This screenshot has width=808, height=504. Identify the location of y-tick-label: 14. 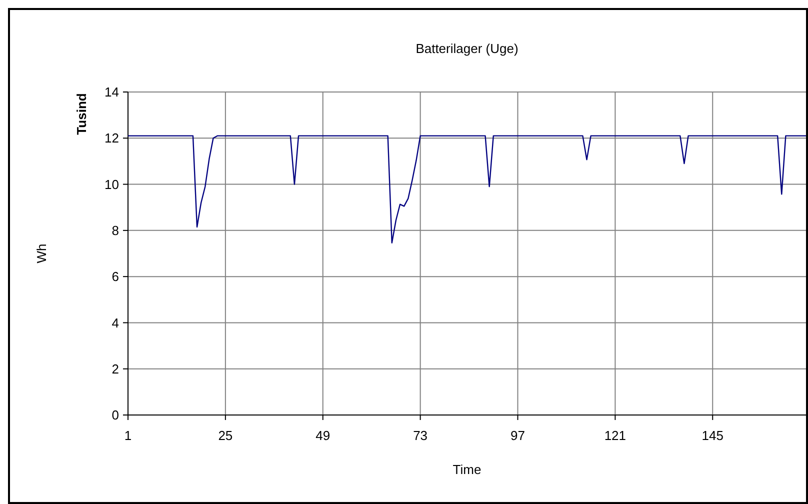
(111, 92).